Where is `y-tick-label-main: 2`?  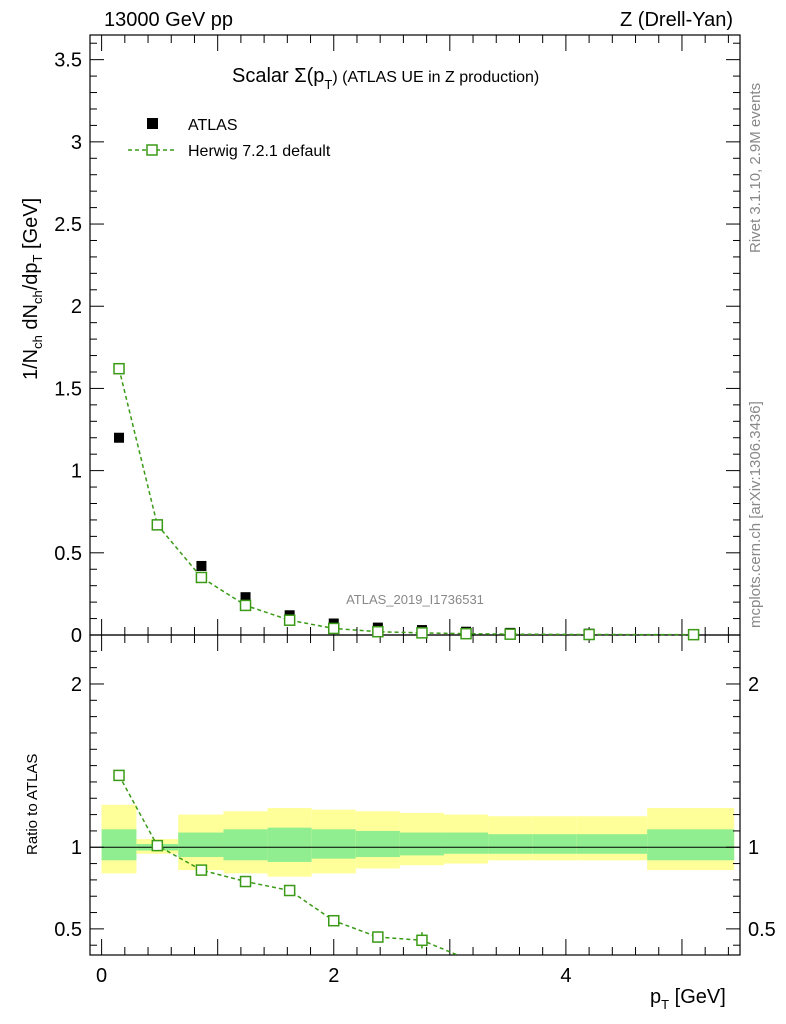 y-tick-label-main: 2 is located at coordinates (76, 307).